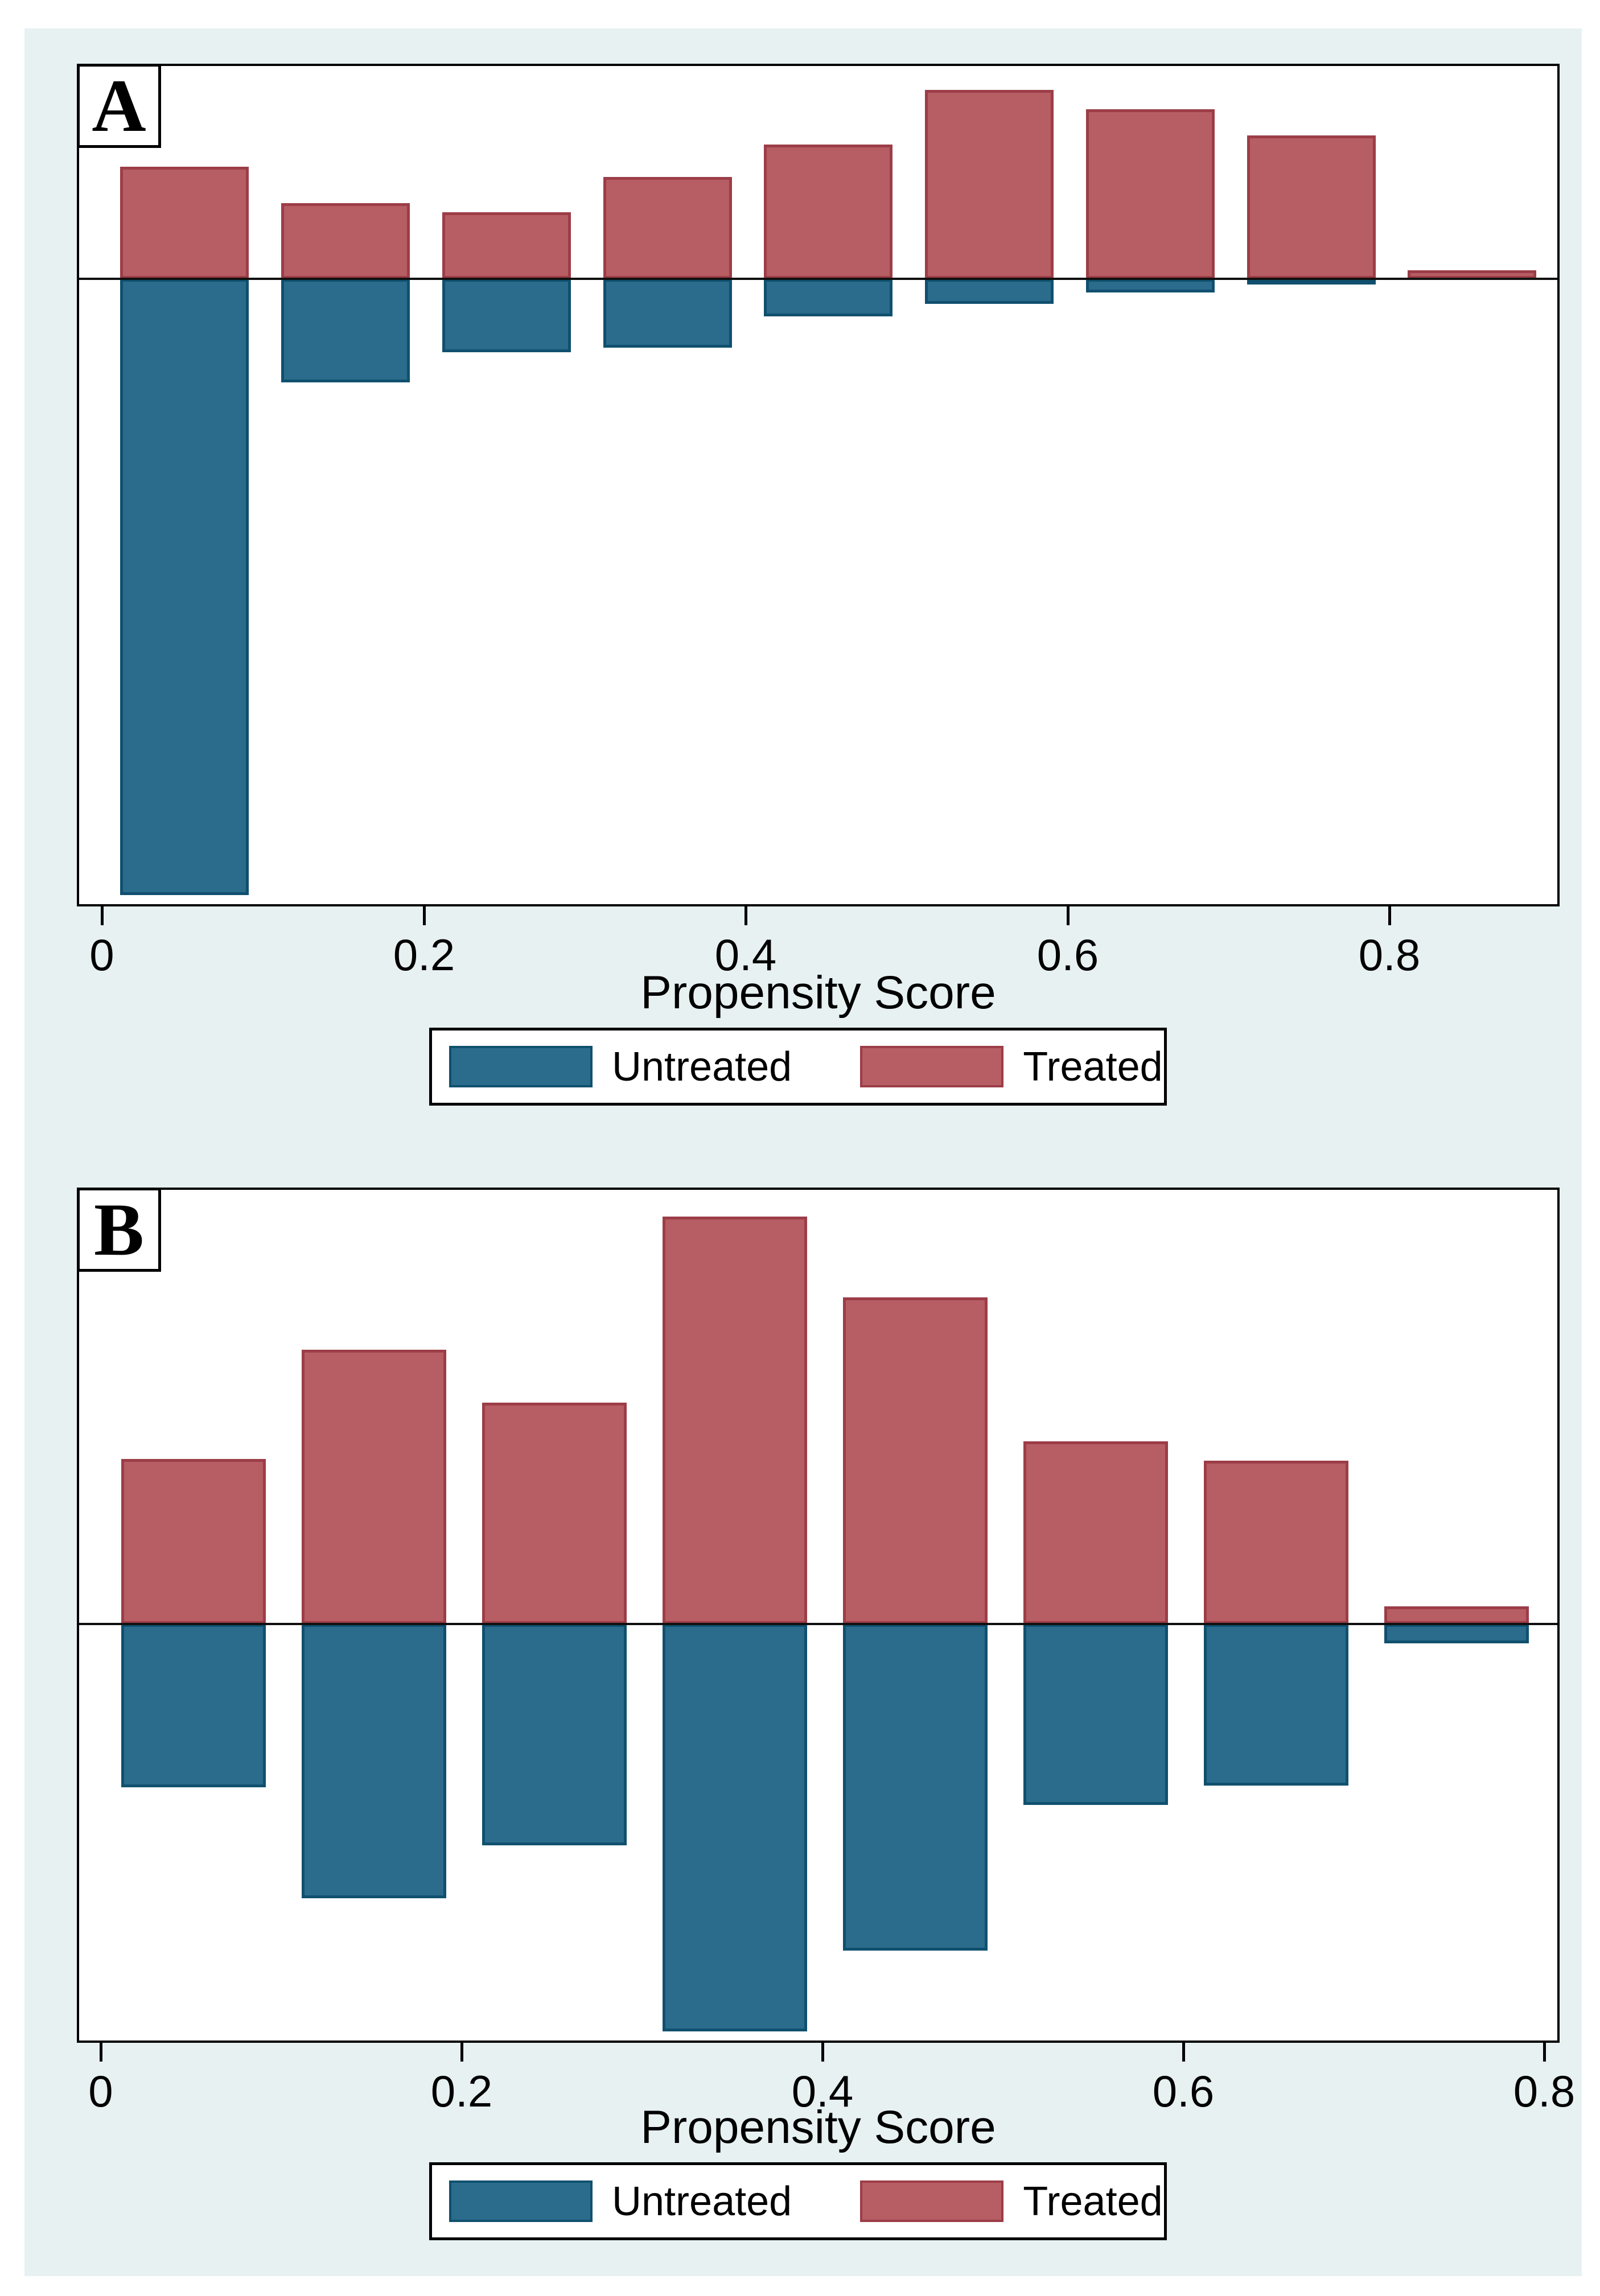 The image size is (1600, 2296). Describe the element at coordinates (818, 943) in the screenshot. I see `panel-a-x-axis-ticks: 0 0.2 0.4 0.6 0.8` at that location.